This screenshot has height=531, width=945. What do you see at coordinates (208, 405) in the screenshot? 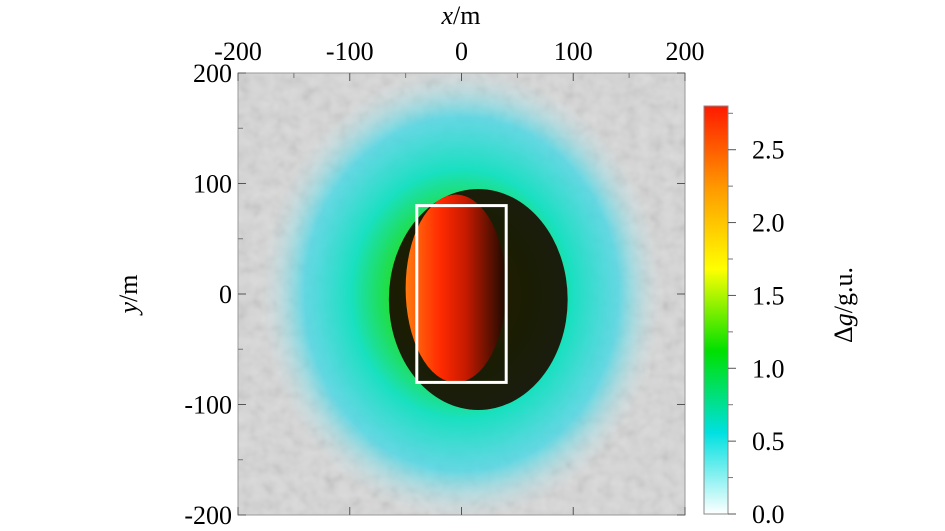
I see `y-tick-label: -100` at bounding box center [208, 405].